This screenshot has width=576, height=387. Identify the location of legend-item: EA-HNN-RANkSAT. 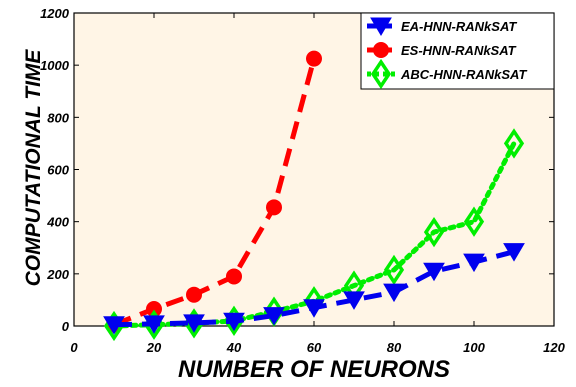
(442, 26).